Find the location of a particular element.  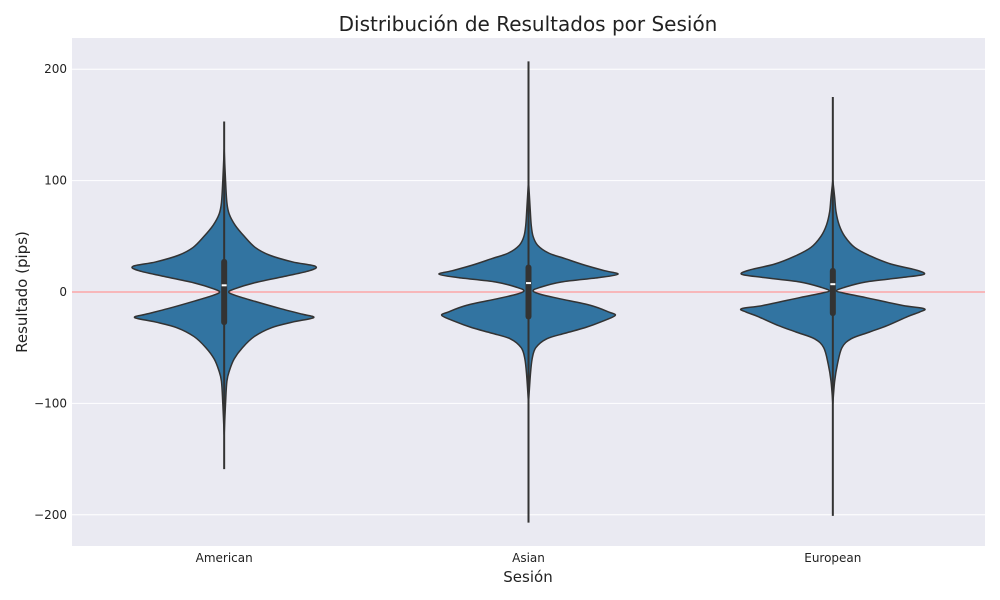

y-tick-label: −100 is located at coordinates (50, 403).